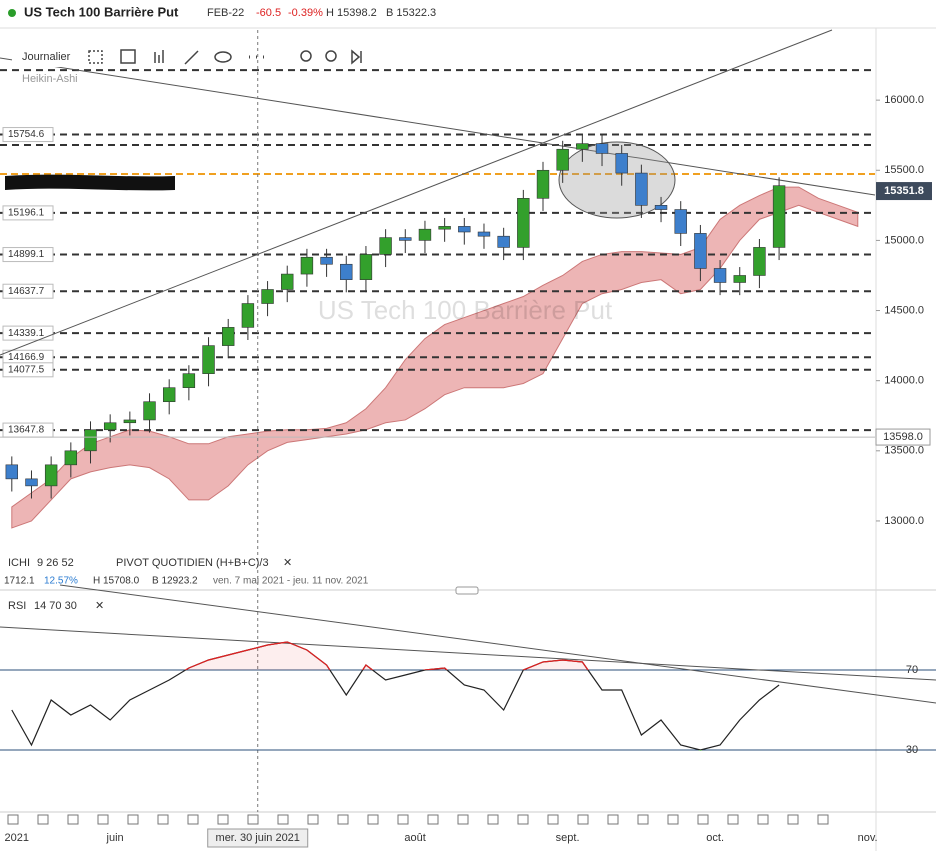  What do you see at coordinates (26, 134) in the screenshot?
I see `level-label: 15754.6` at bounding box center [26, 134].